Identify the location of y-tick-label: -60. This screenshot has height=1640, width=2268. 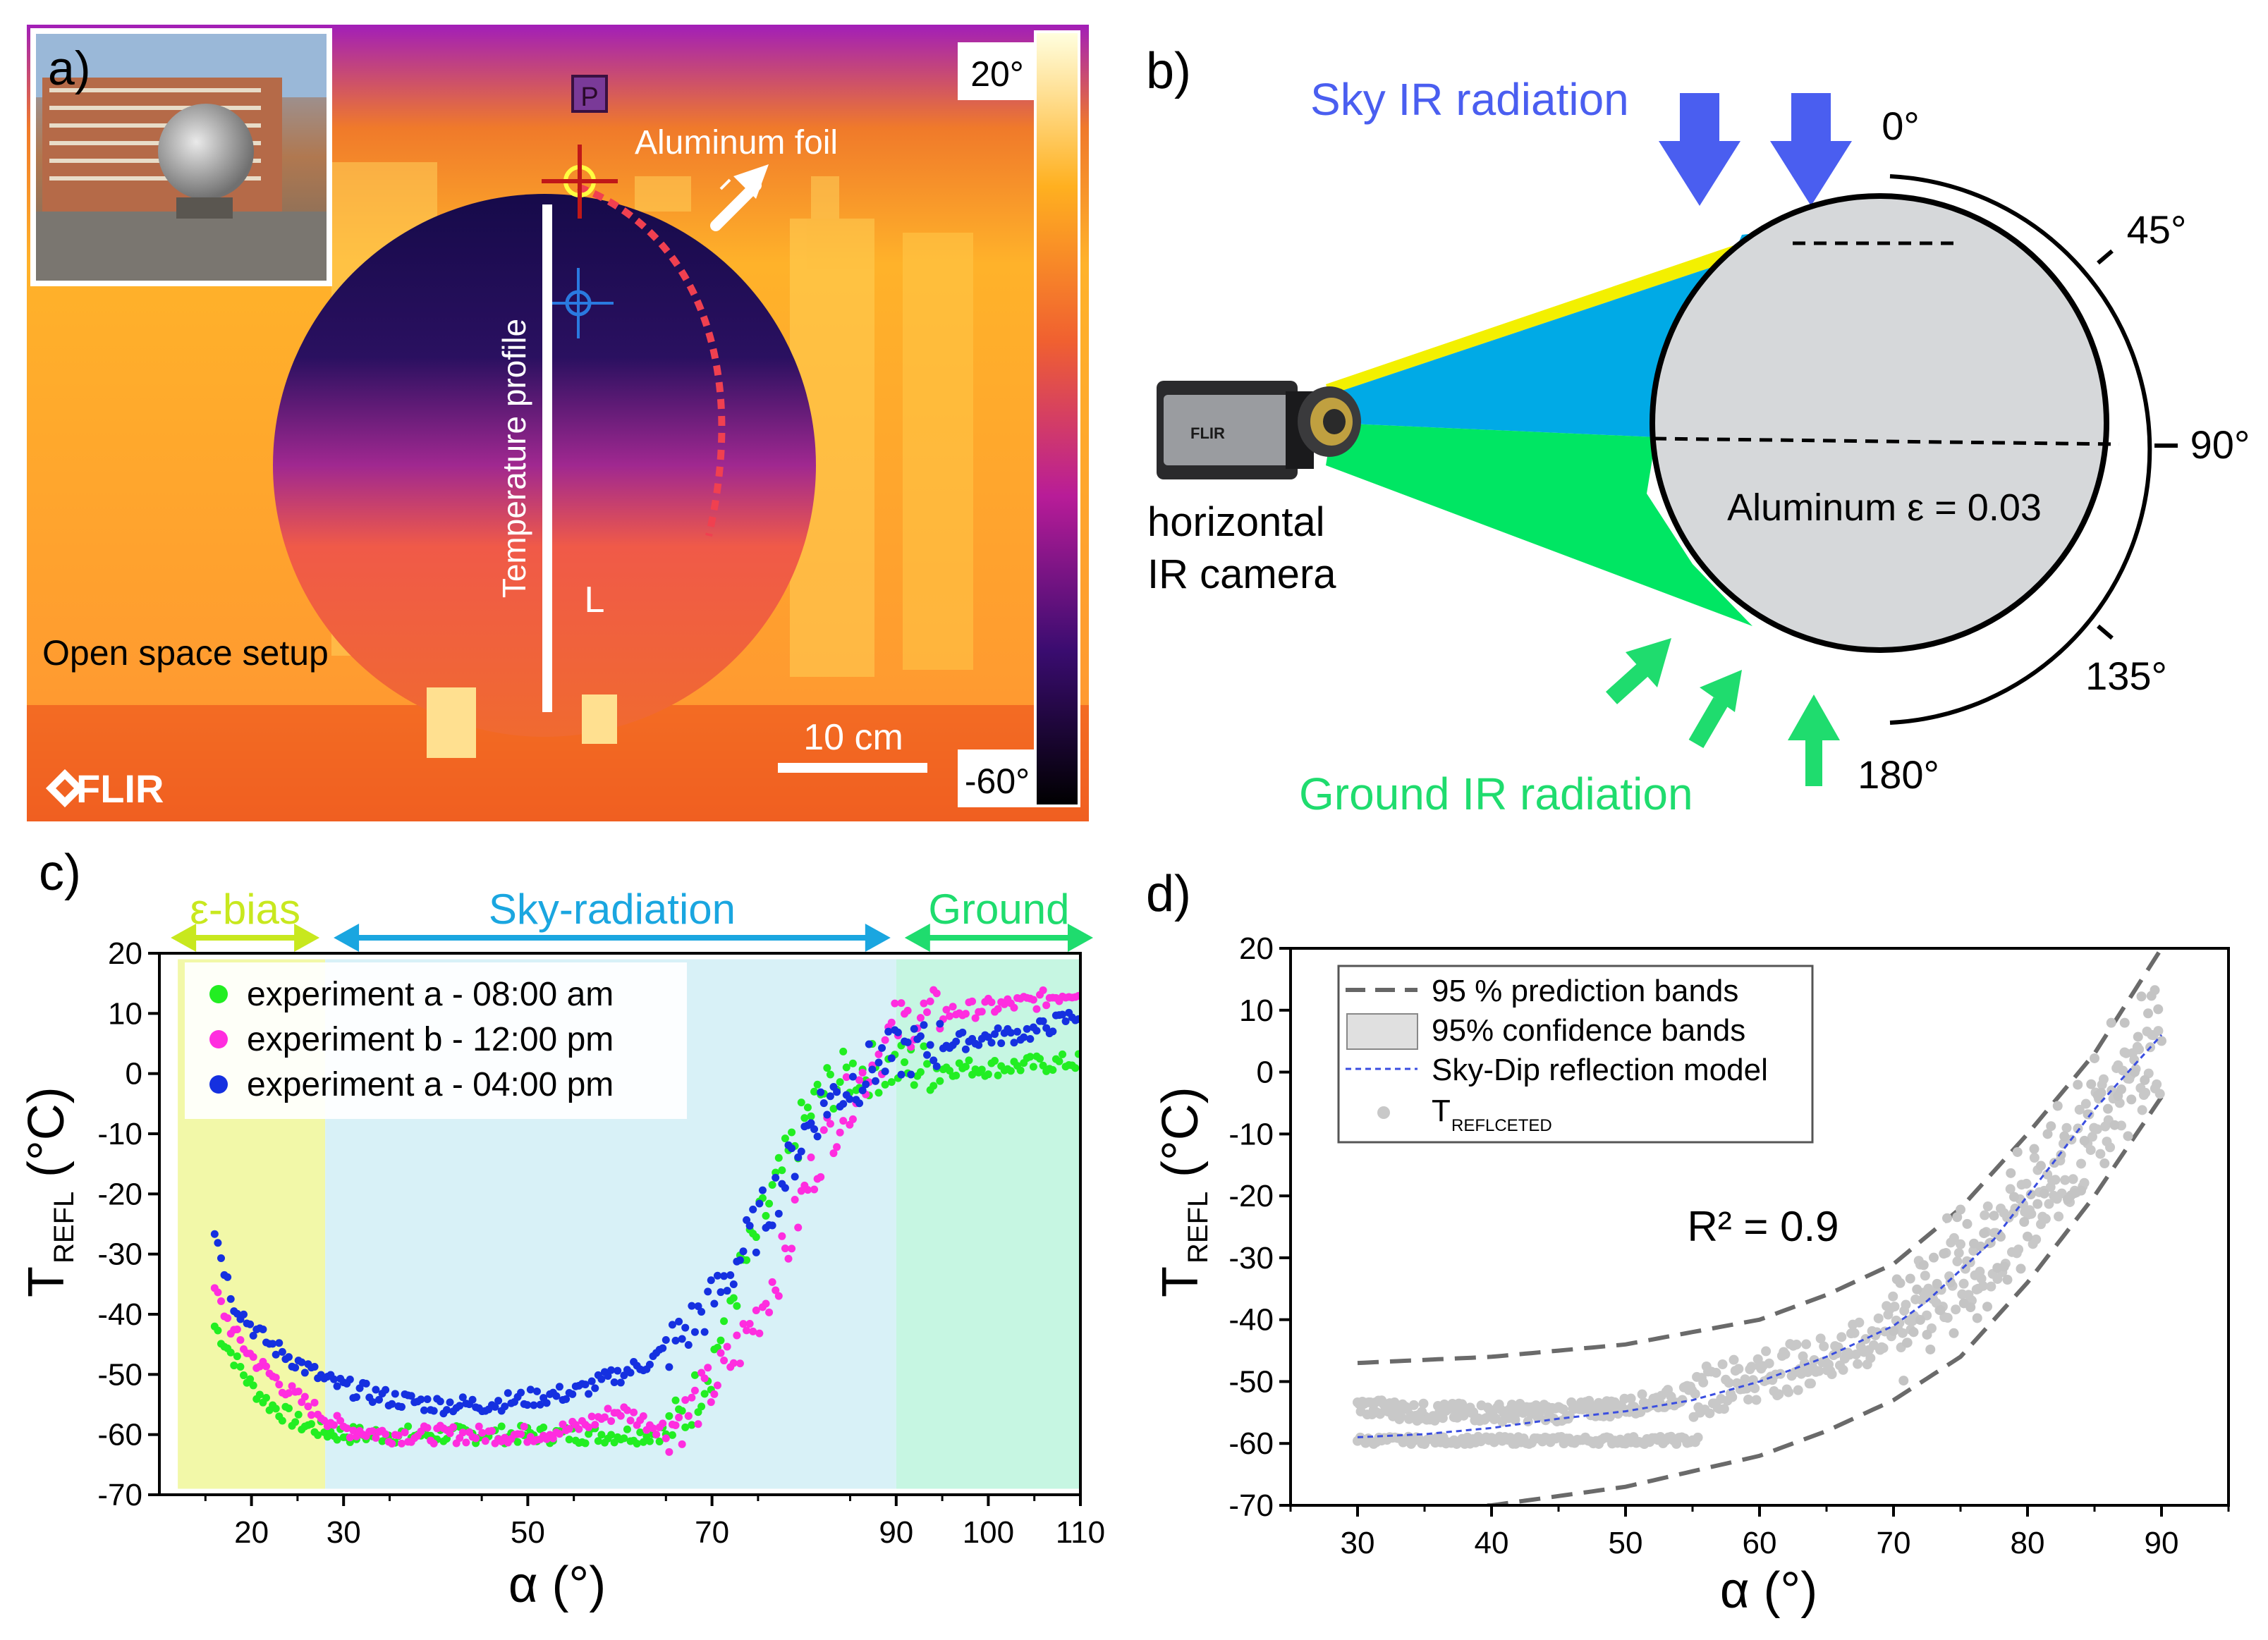
(119, 1435).